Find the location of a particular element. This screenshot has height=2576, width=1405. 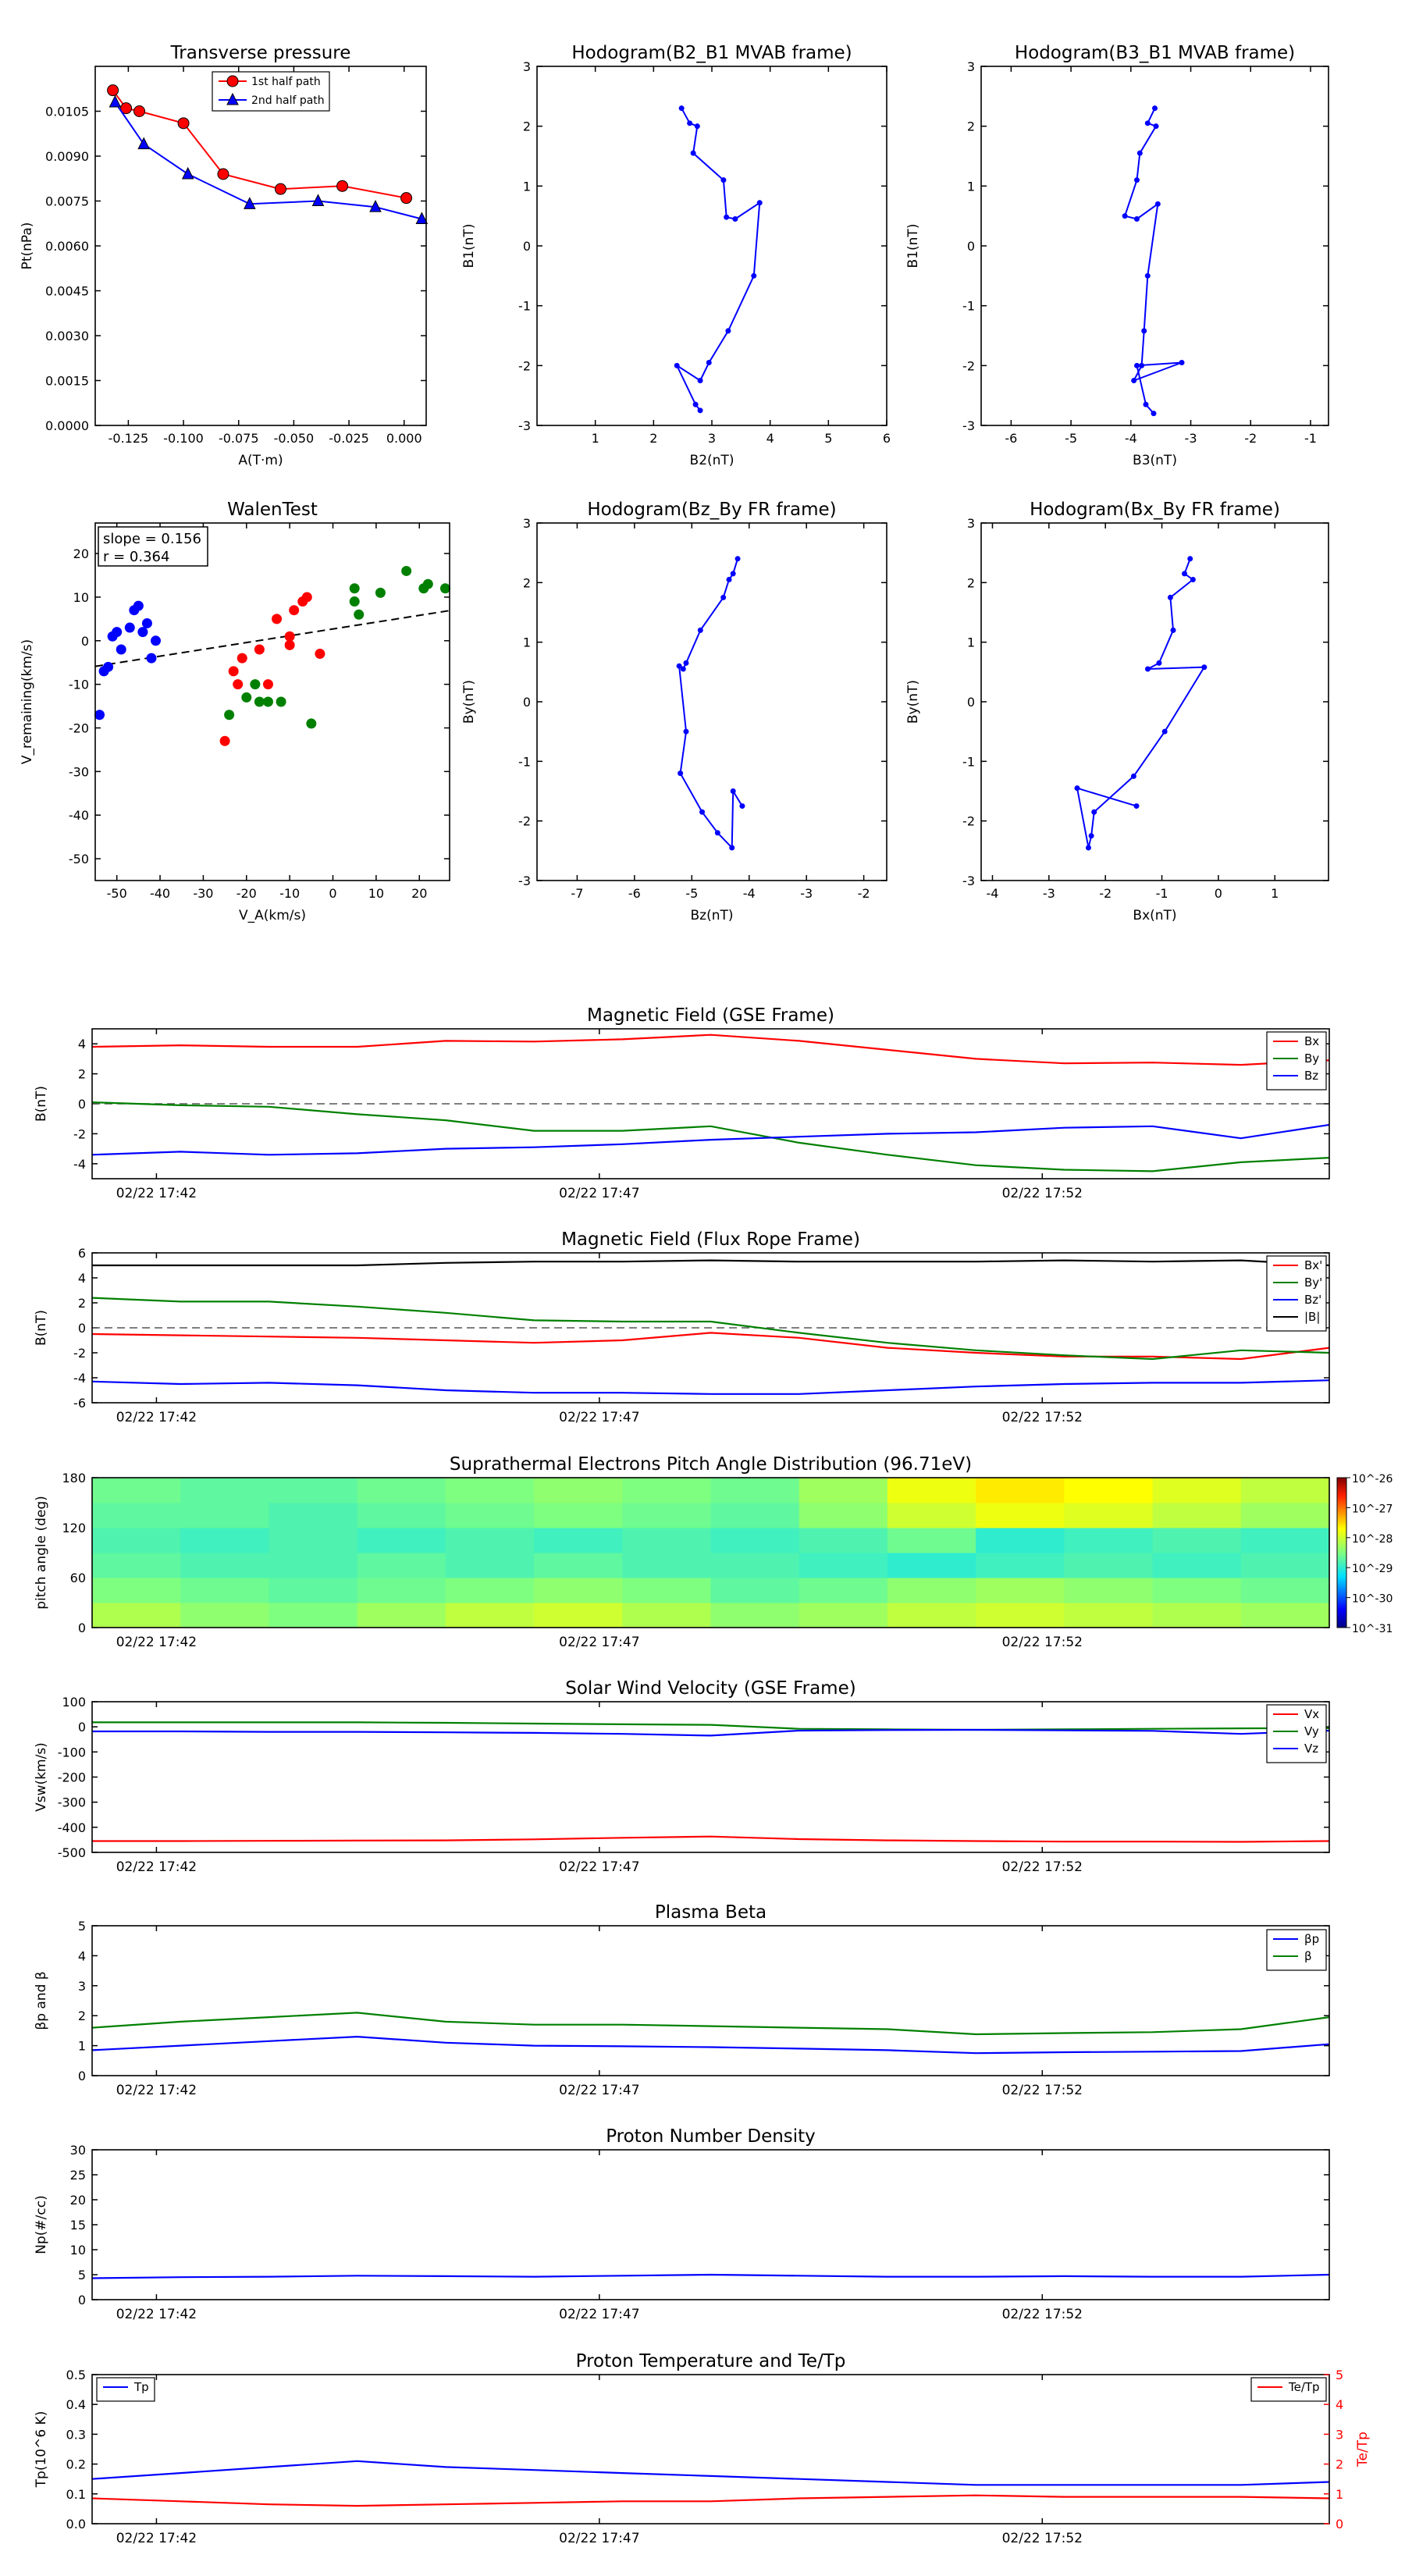

x-tick-label: 2 is located at coordinates (653, 439).